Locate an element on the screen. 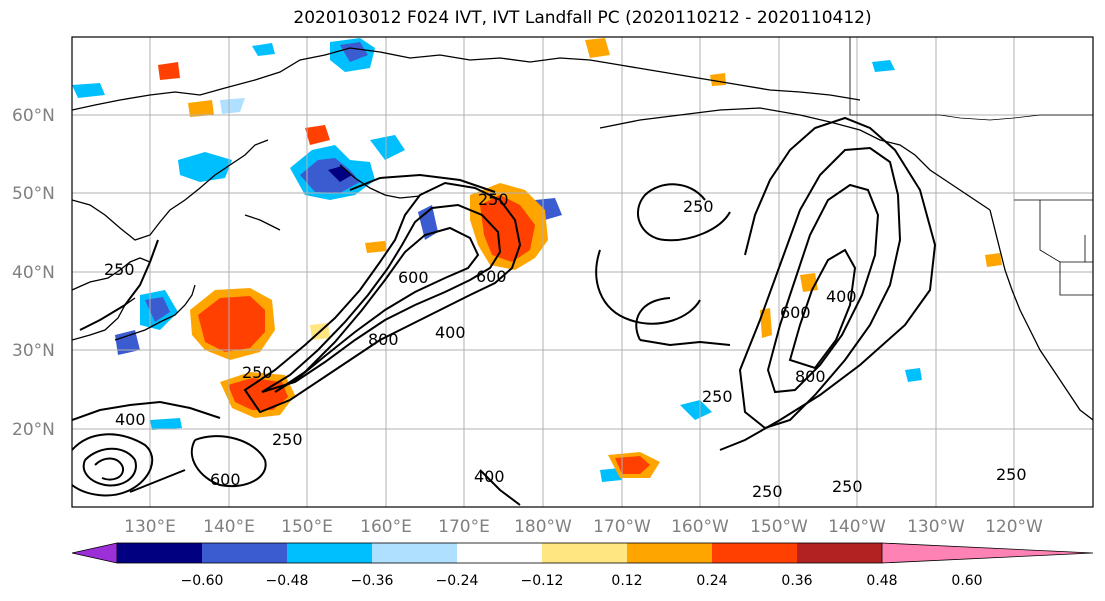 Image resolution: width=1105 pixels, height=601 pixels. latitude-labels: 60°N 50°N 40°N 30°N 20°N is located at coordinates (33, 273).